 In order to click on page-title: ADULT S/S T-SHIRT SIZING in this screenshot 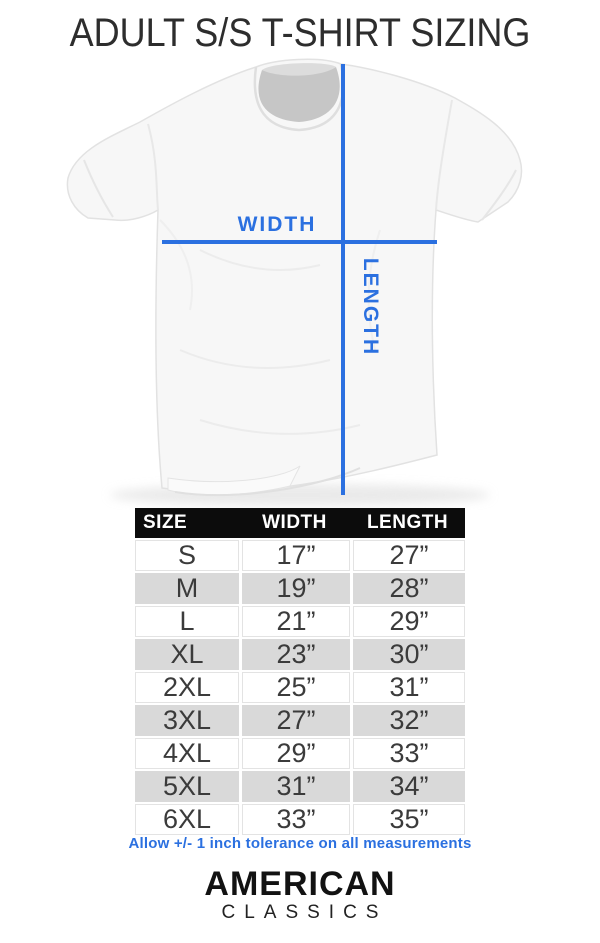, I will do `click(300, 33)`.